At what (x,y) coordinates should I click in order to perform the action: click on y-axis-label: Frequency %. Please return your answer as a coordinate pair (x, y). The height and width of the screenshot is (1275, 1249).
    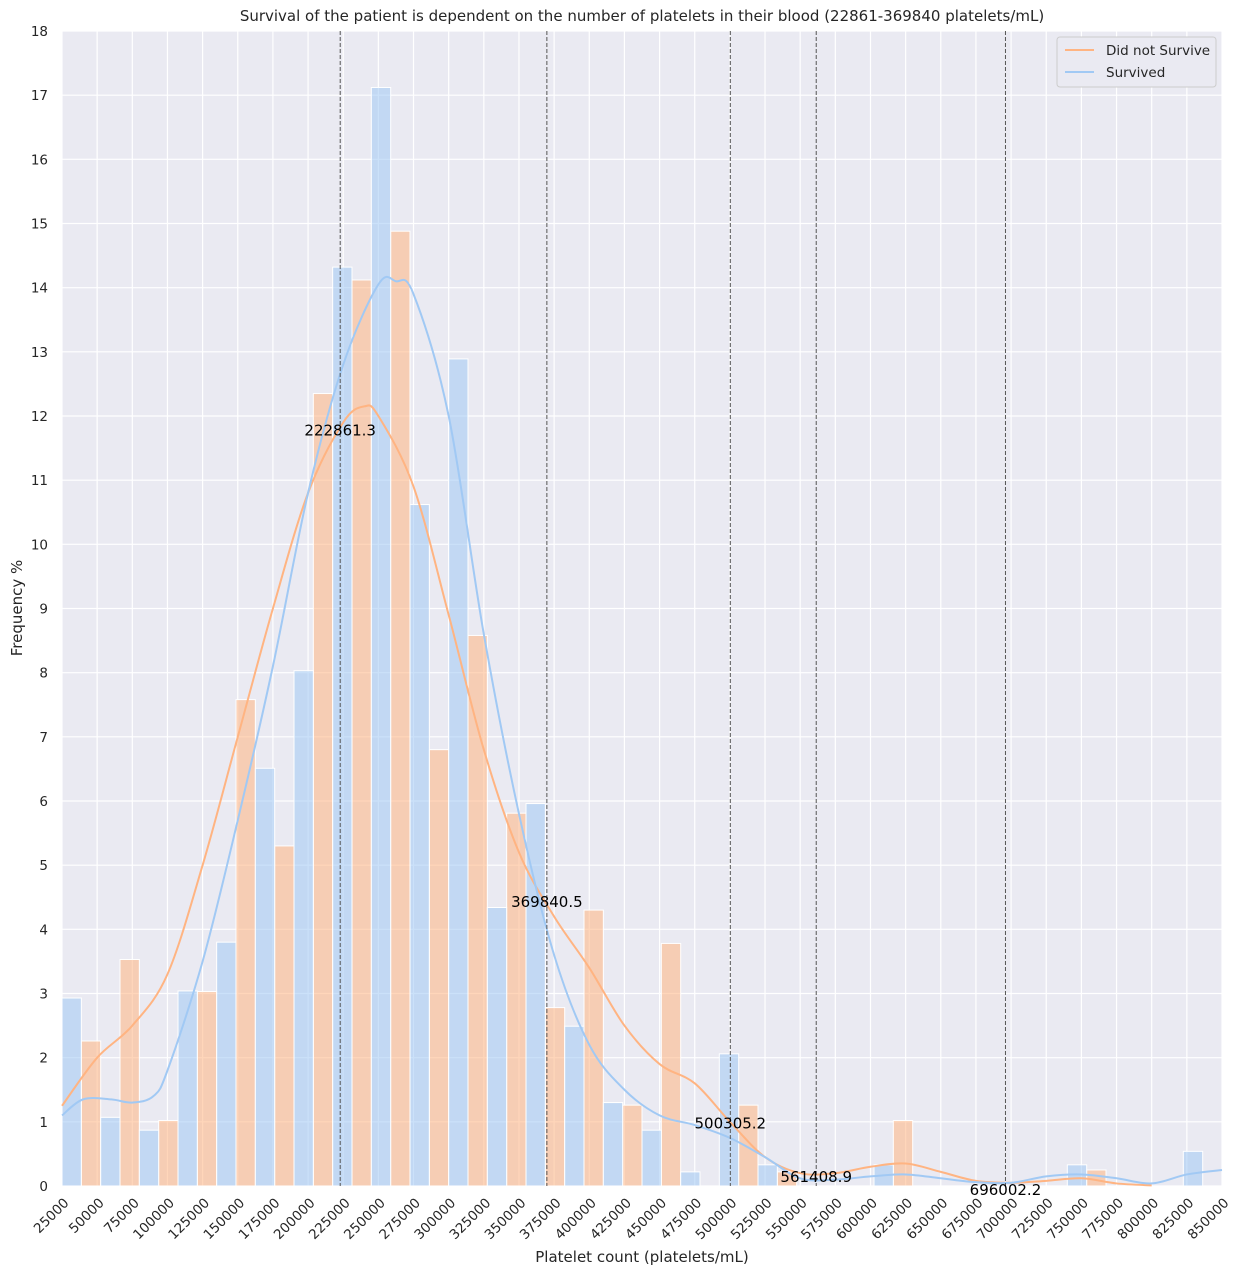
    Looking at the image, I should click on (17, 608).